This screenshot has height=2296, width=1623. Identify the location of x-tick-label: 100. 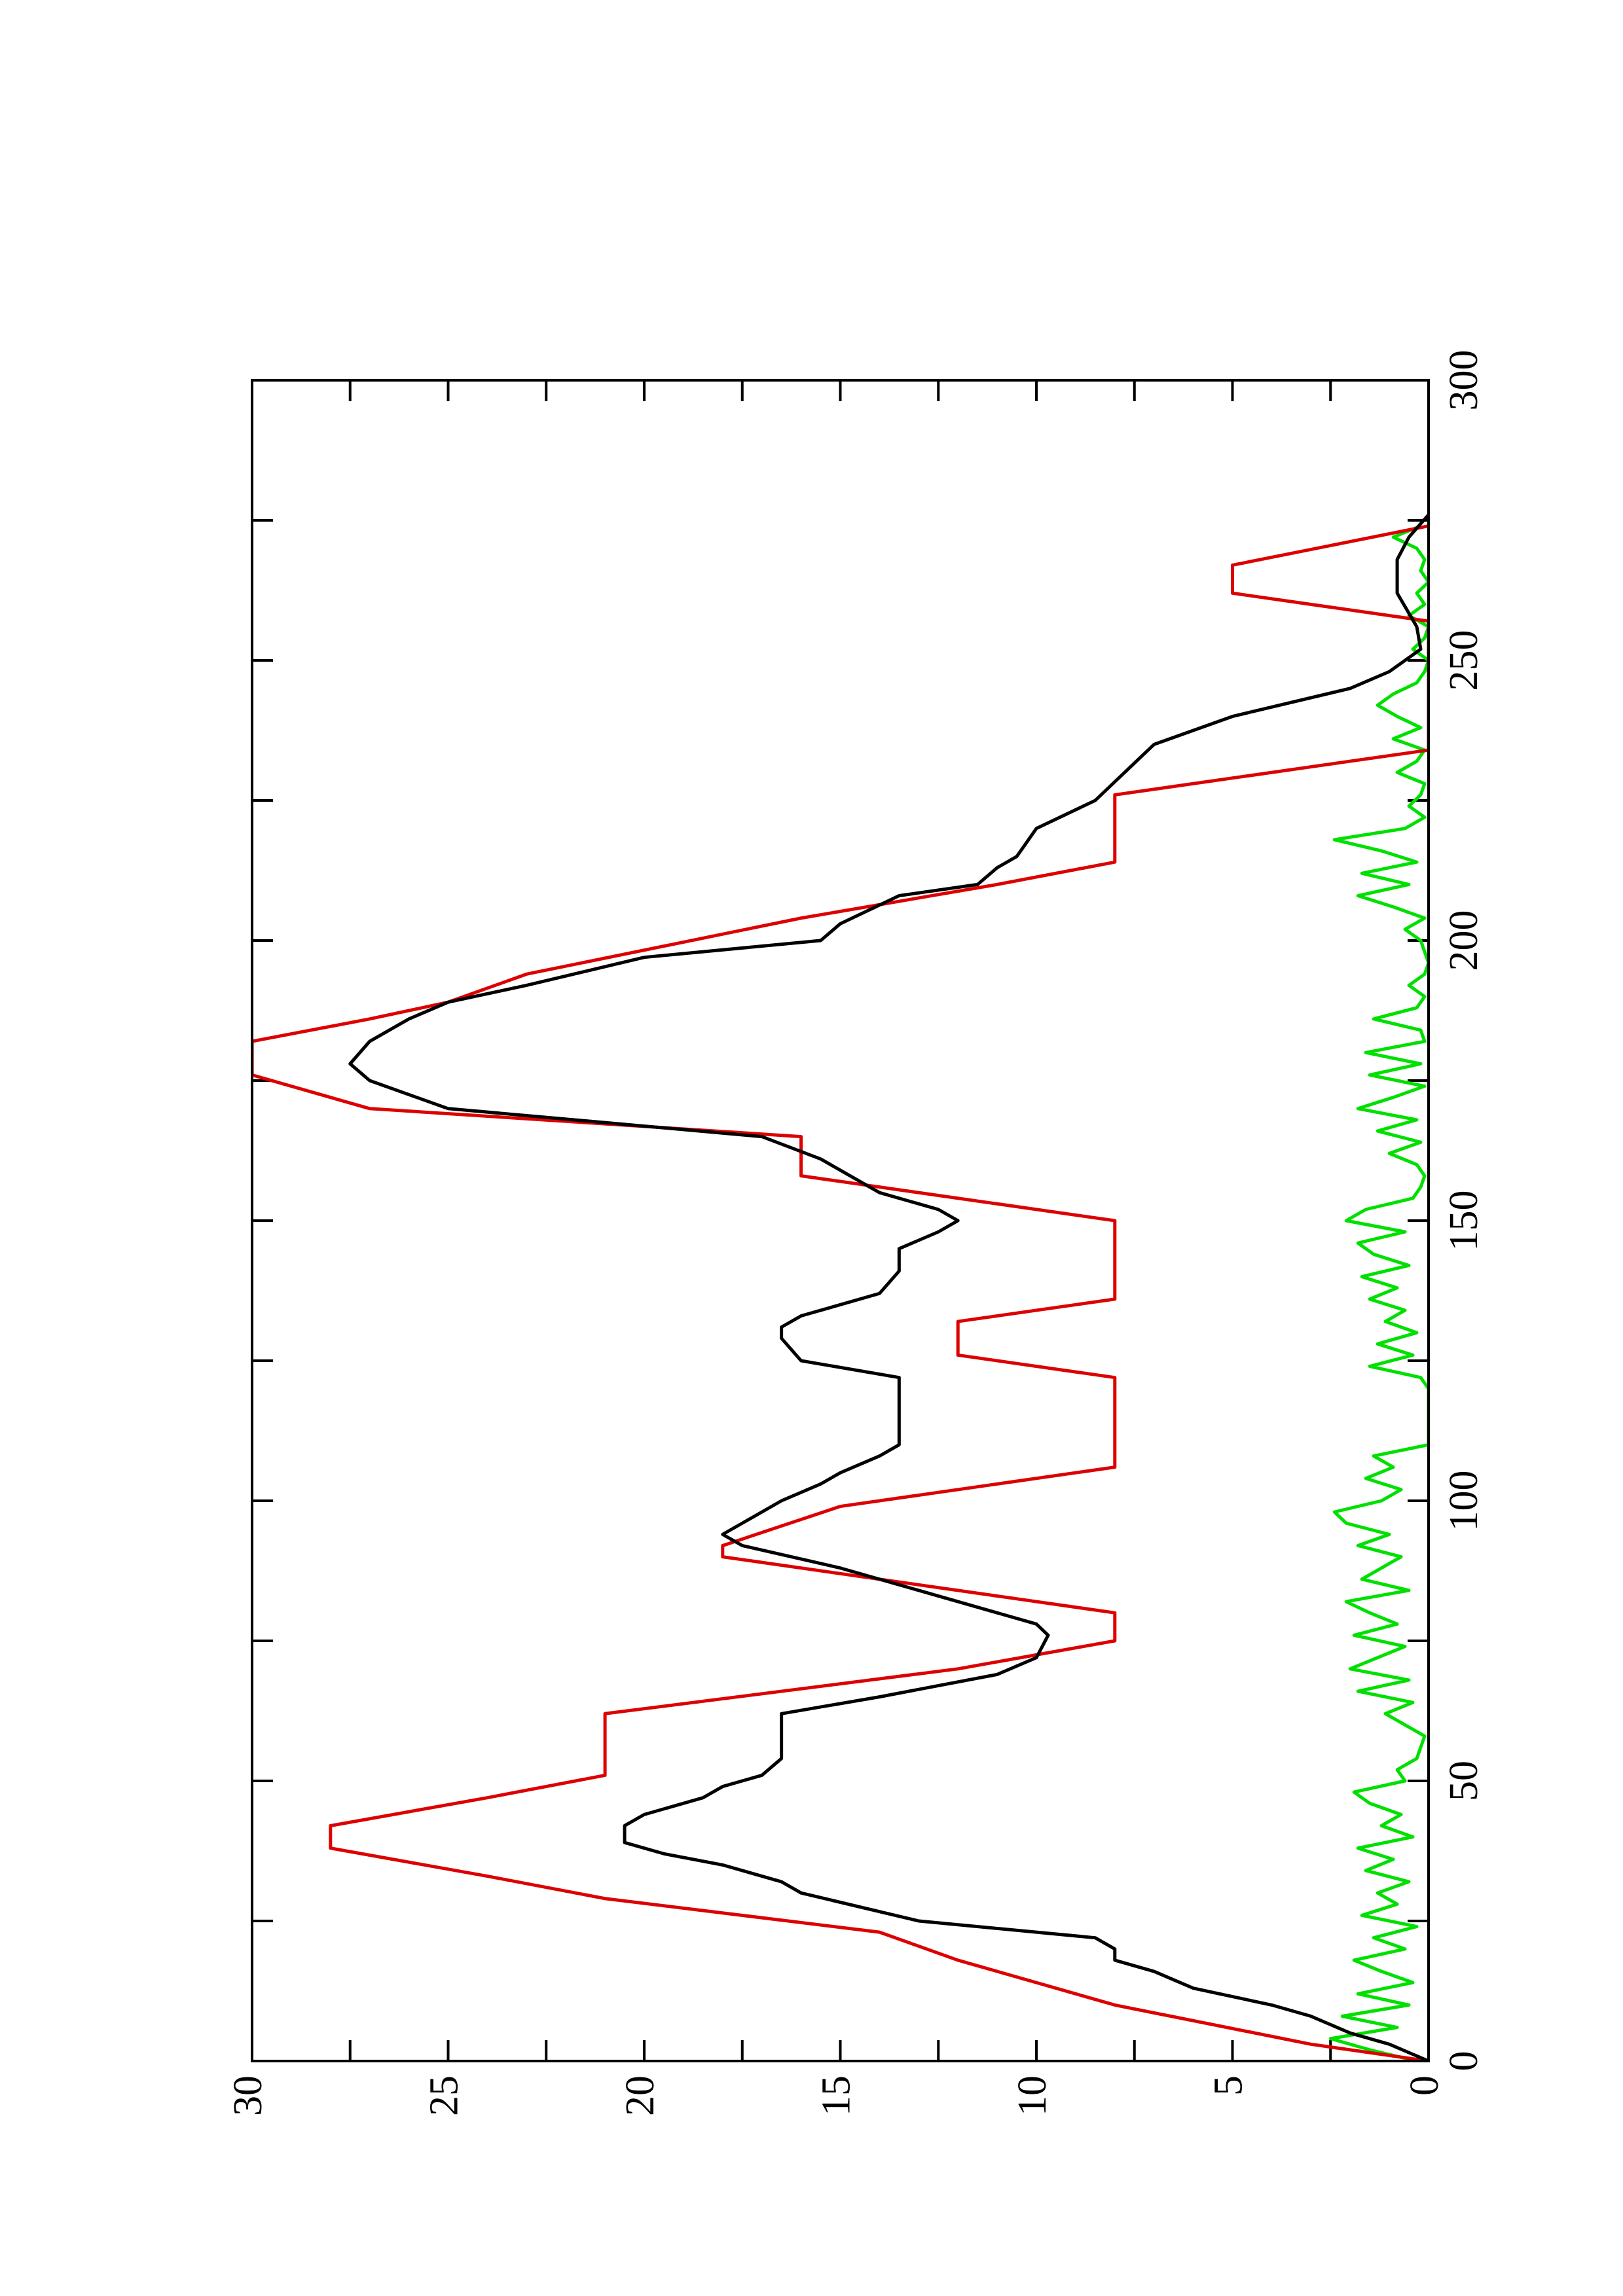
(1464, 1501).